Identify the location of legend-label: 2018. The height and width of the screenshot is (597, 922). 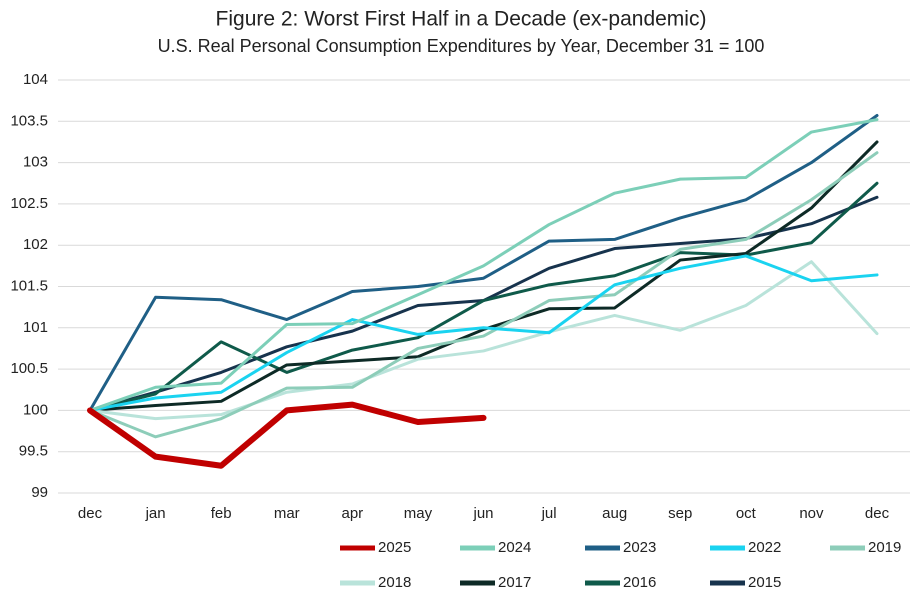
(394, 582).